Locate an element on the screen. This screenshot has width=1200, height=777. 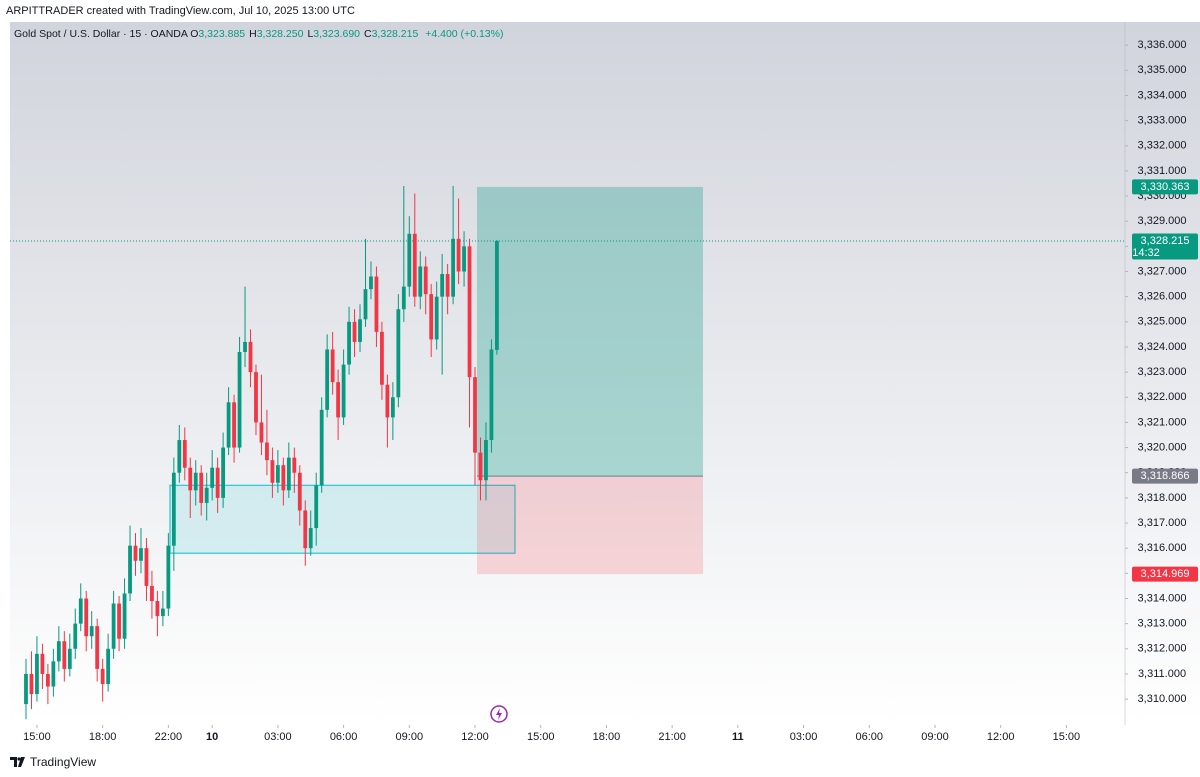
symbol: Gold Spot / U.S. Dollar · 15 · OANDA is located at coordinates (101, 34).